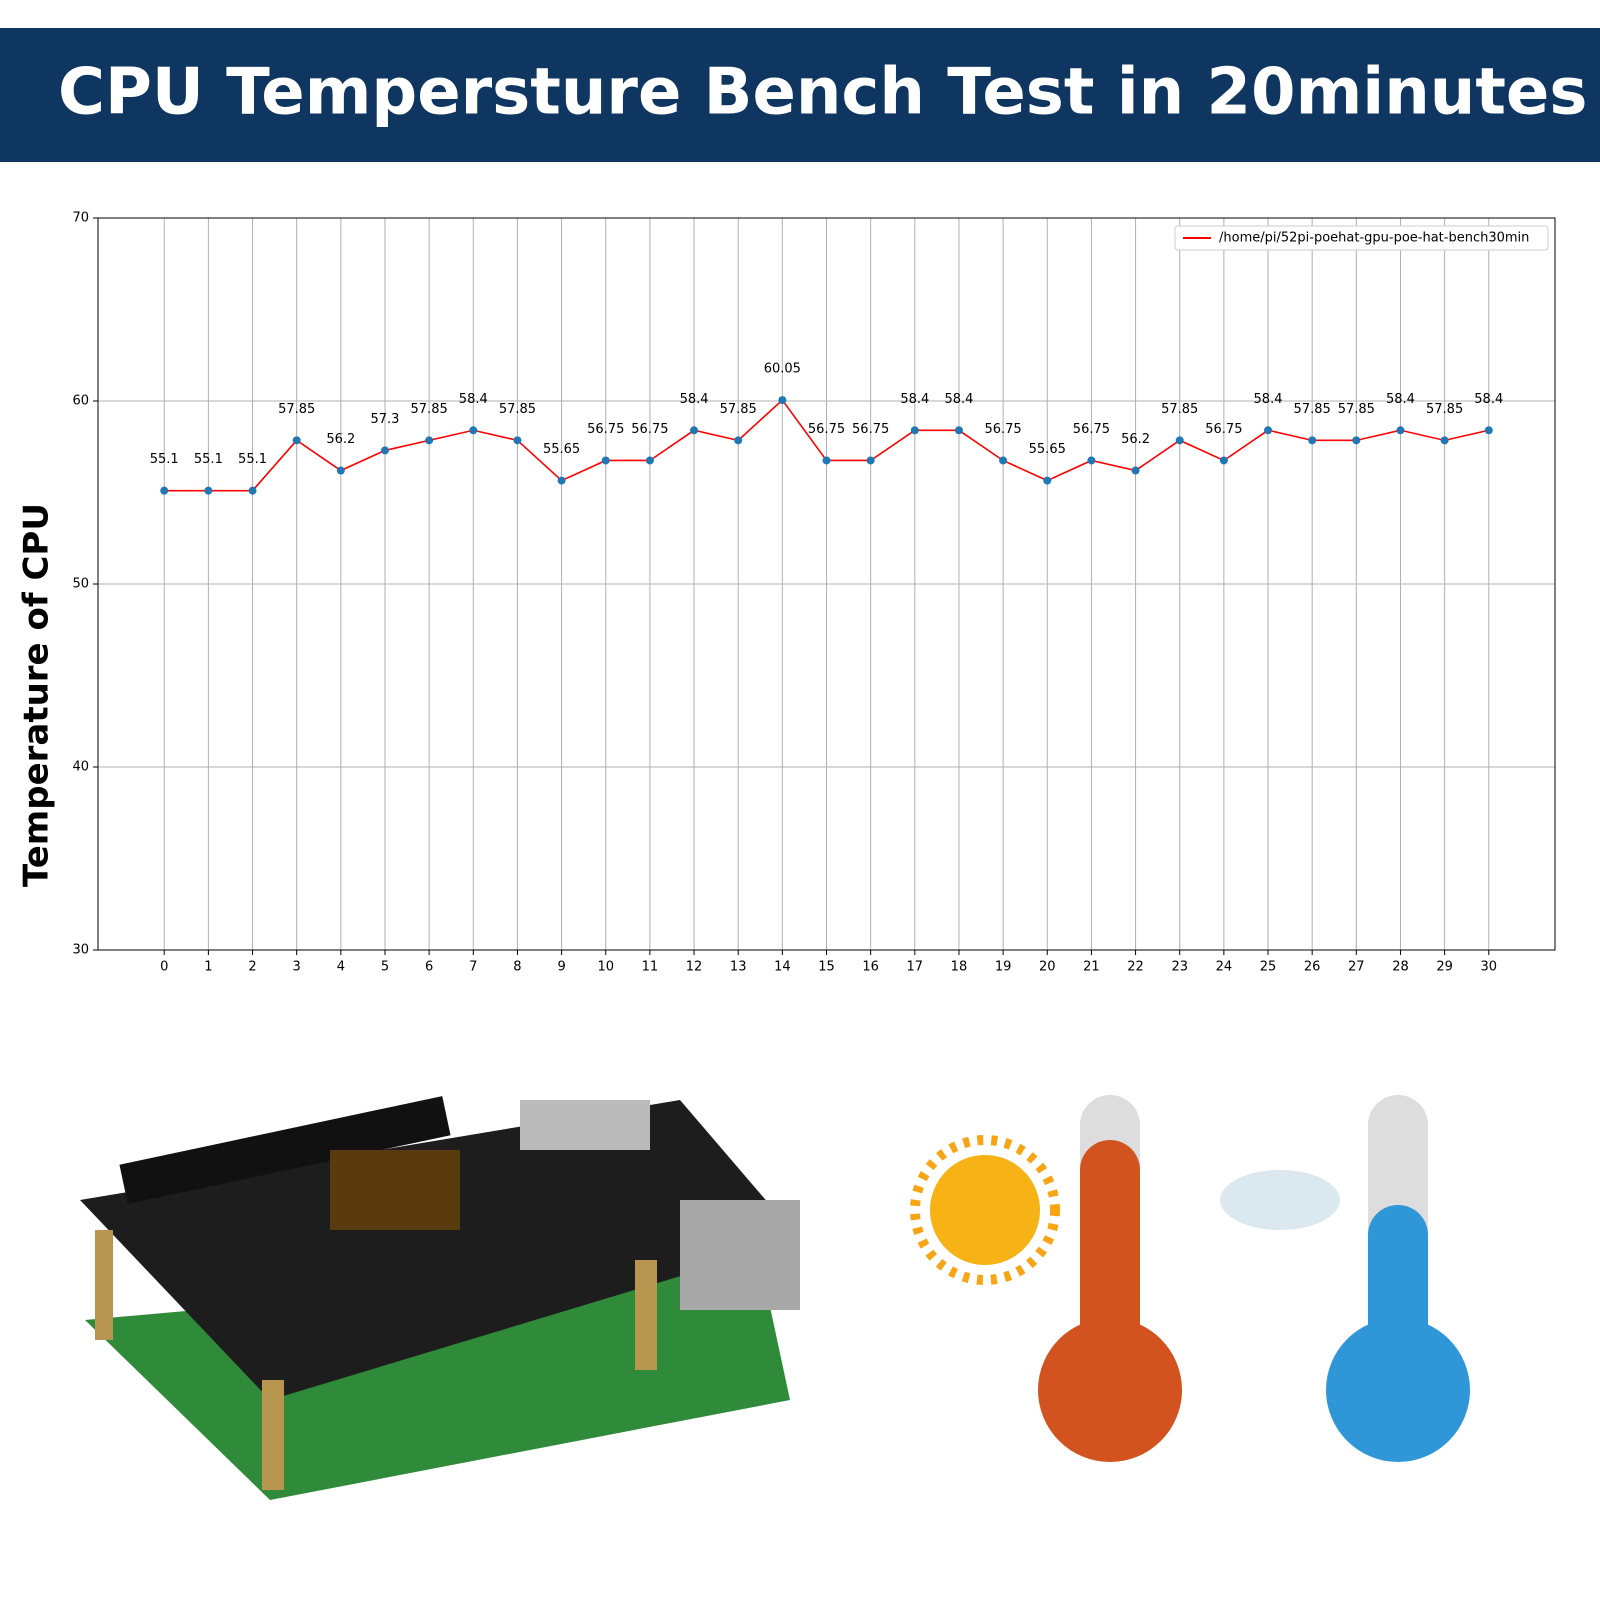  What do you see at coordinates (208, 967) in the screenshot?
I see `x-tick-label: 1` at bounding box center [208, 967].